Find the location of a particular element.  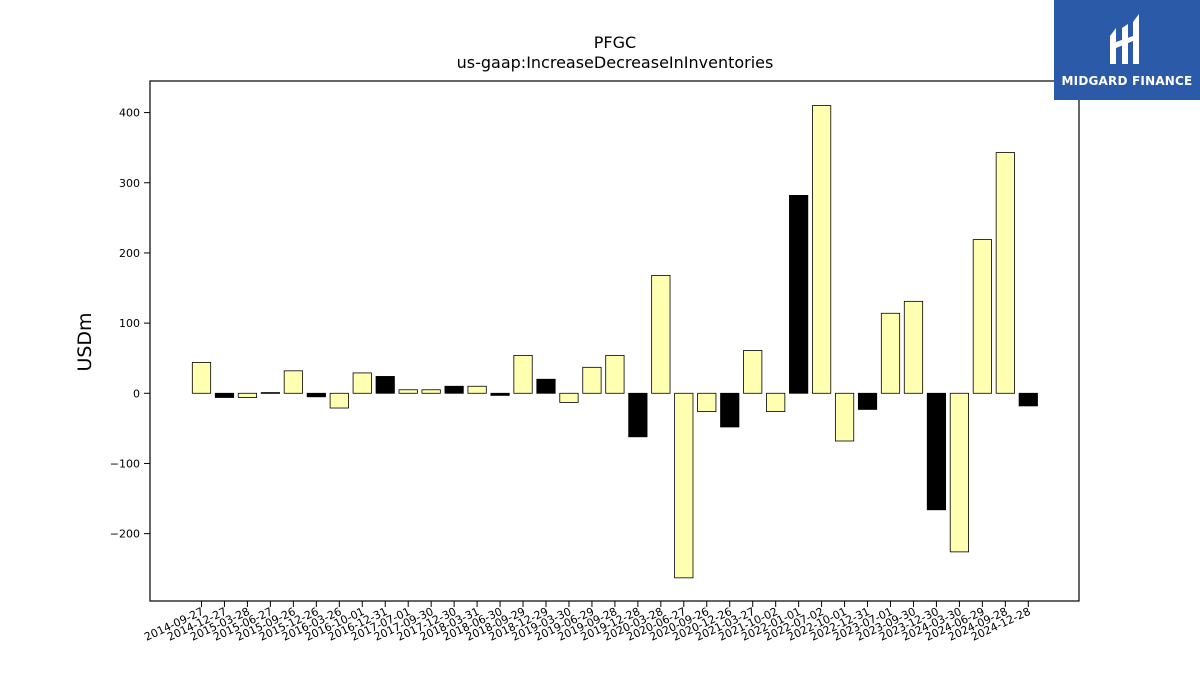

midgard-logo-icon is located at coordinates (1124, 39).